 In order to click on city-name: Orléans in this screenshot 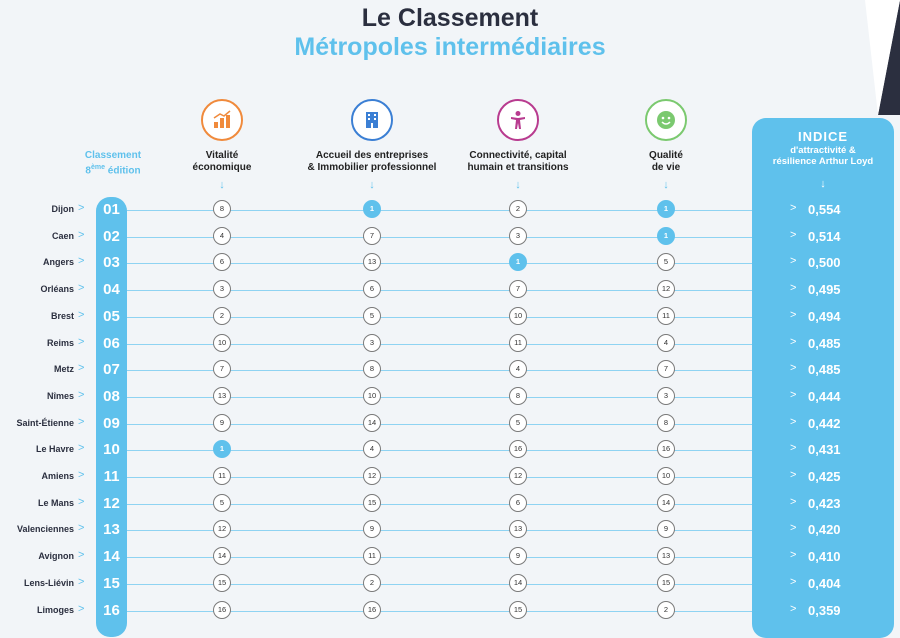, I will do `click(57, 289)`.